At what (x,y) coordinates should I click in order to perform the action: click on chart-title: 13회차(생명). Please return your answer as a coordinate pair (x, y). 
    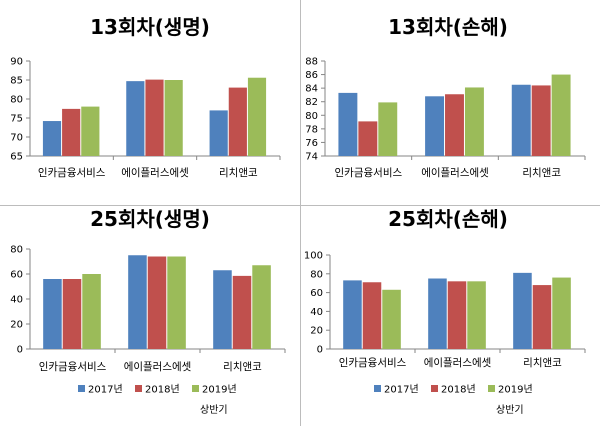
    Looking at the image, I should click on (150, 27).